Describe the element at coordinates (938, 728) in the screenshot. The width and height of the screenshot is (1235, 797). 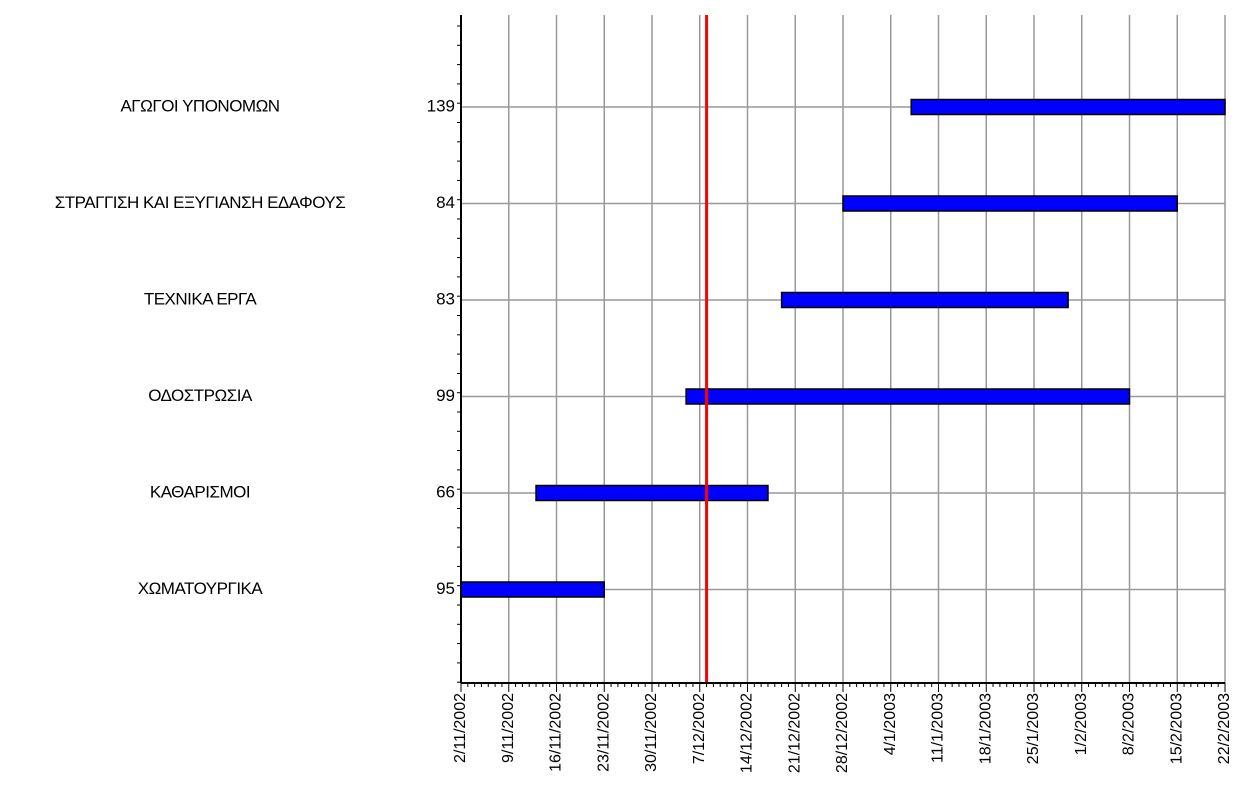
I see `x-tick-label: 11/1/2003` at that location.